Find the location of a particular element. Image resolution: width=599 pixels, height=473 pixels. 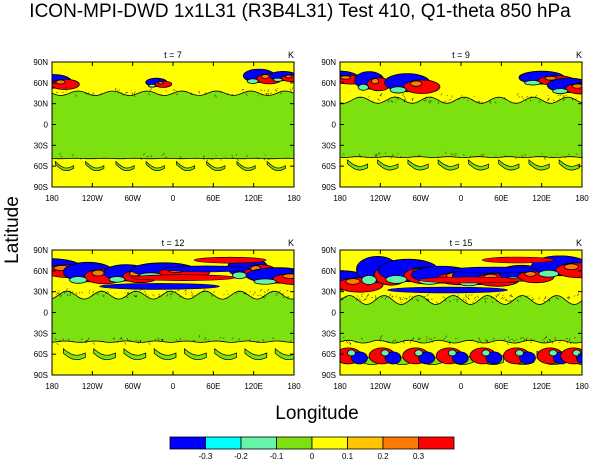

positive-anomaly is located at coordinates (283, 278).